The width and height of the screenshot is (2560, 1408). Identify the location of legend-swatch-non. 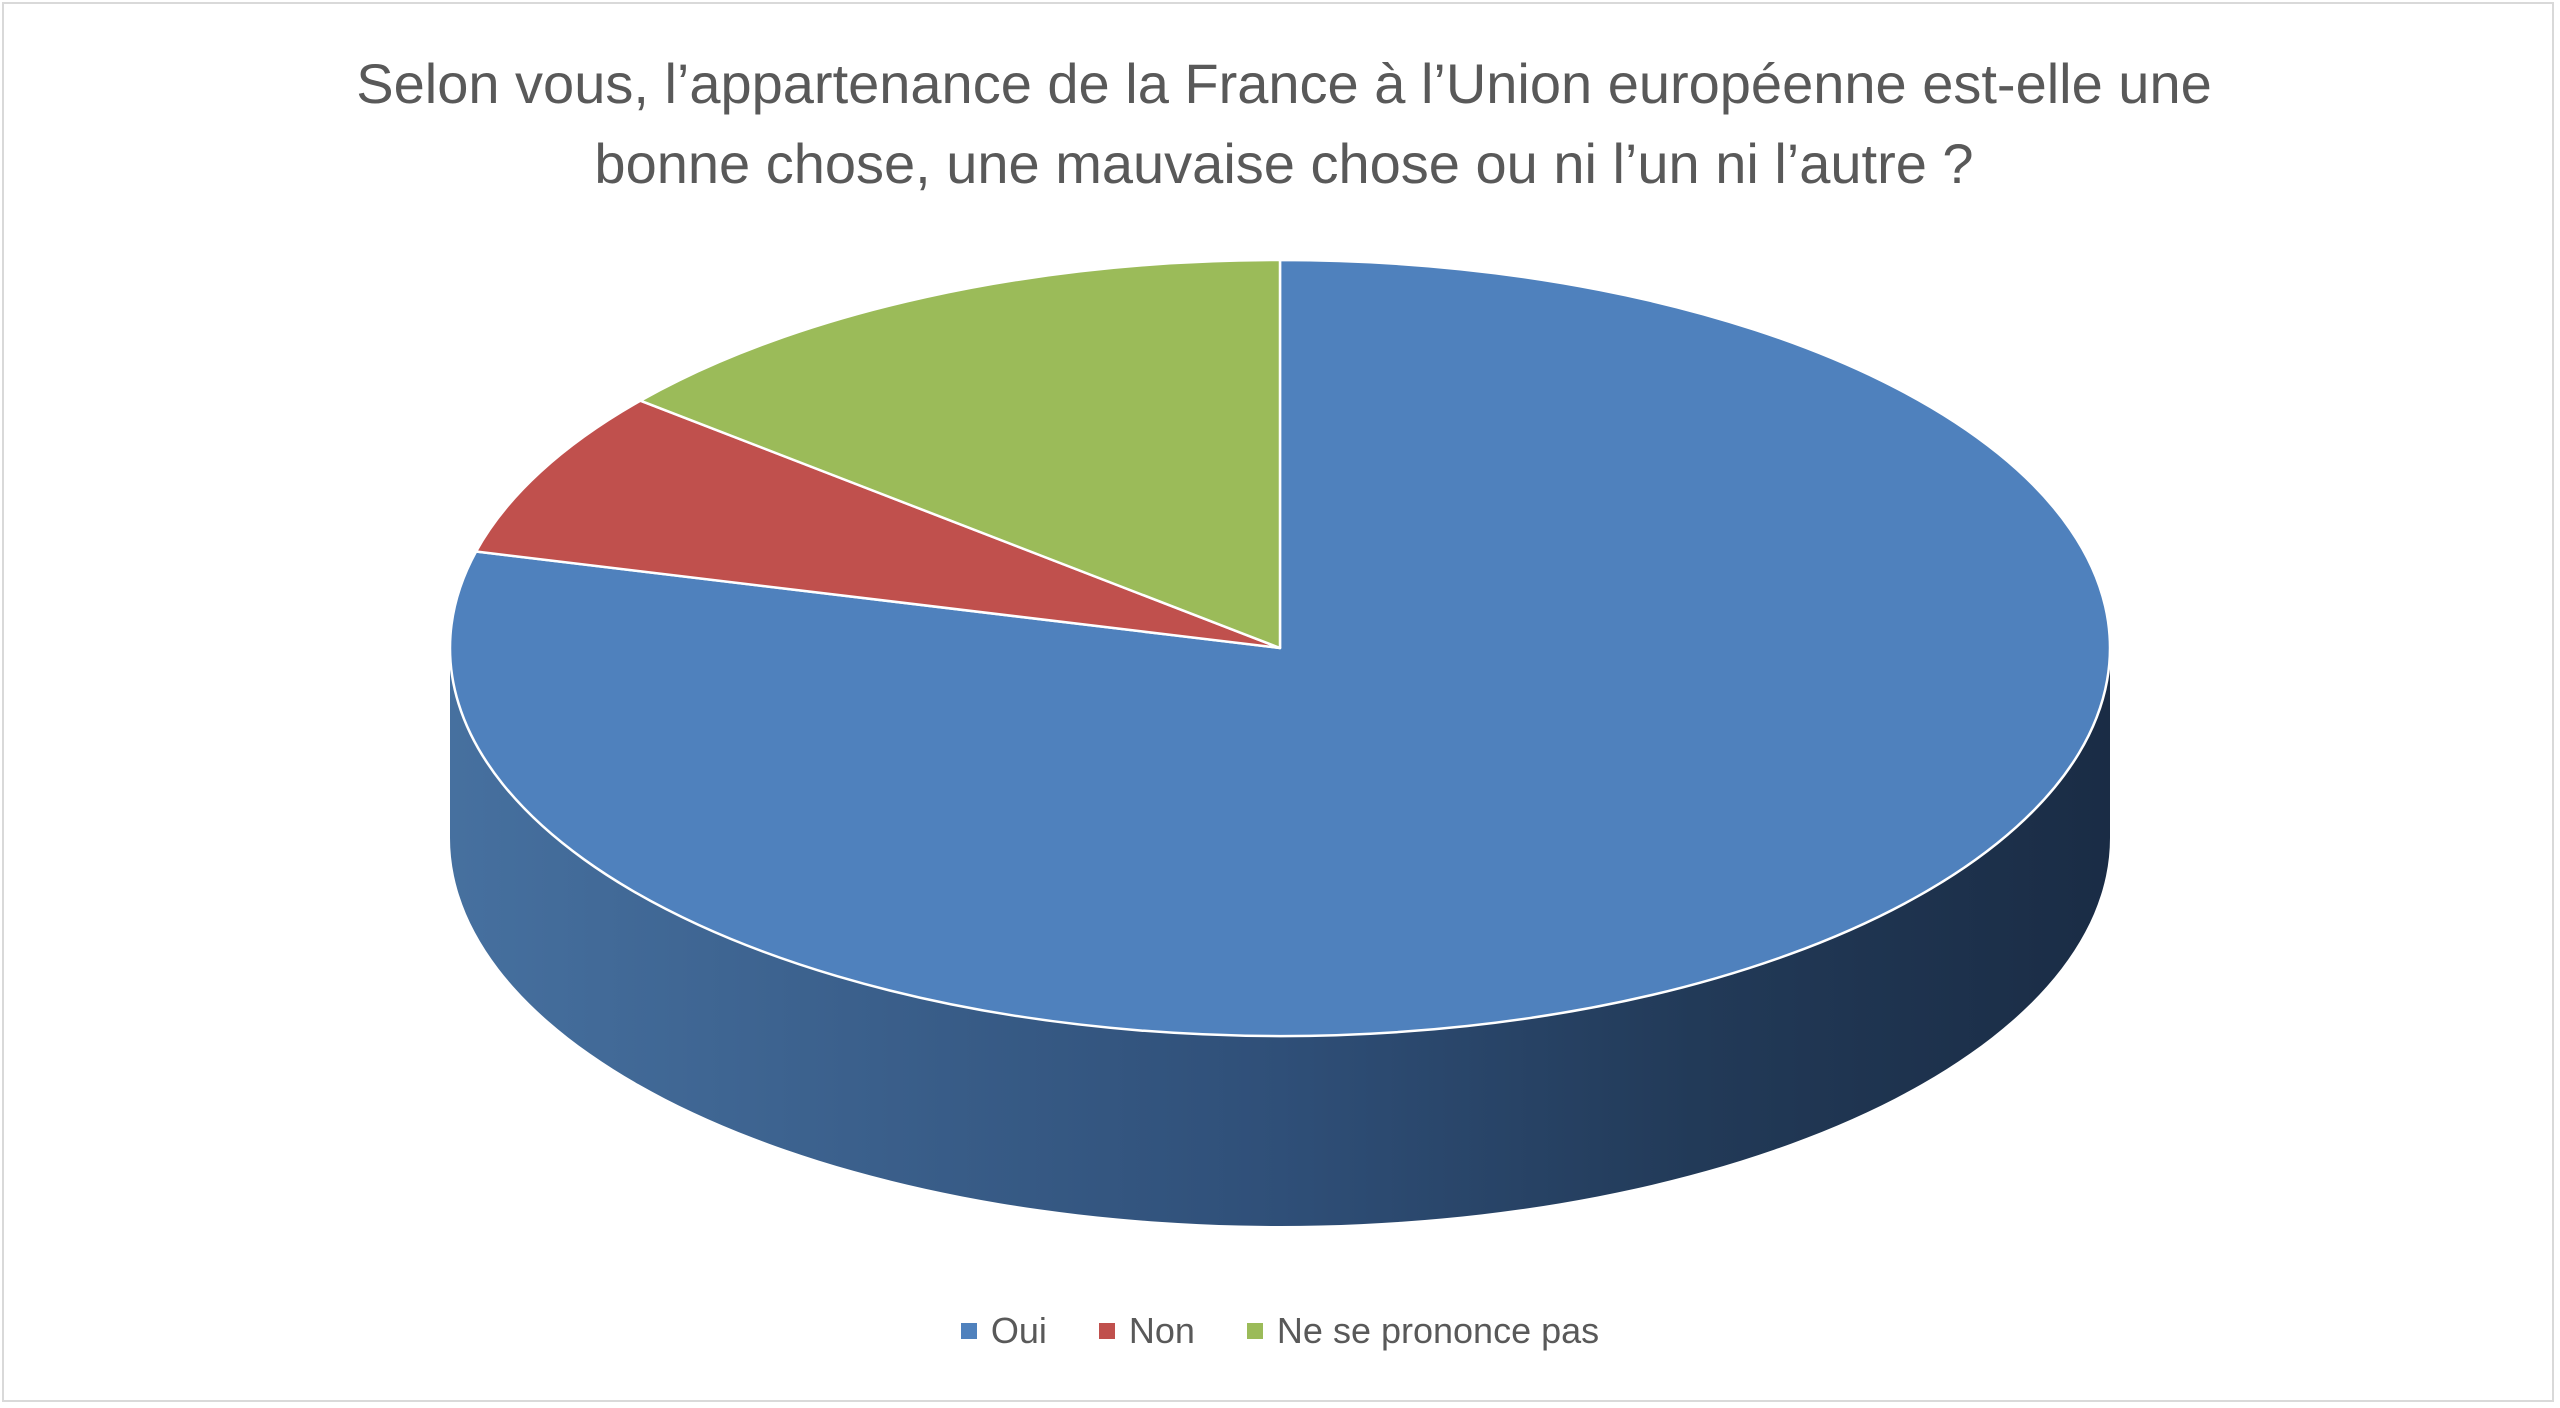
(1106, 1331).